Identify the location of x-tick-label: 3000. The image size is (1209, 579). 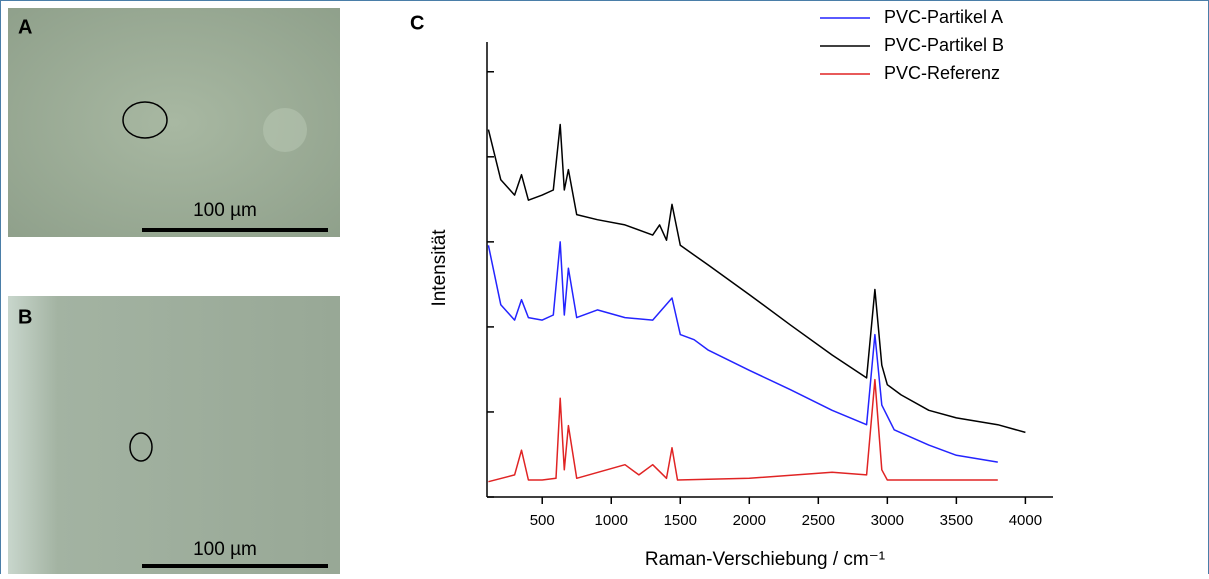
(887, 520).